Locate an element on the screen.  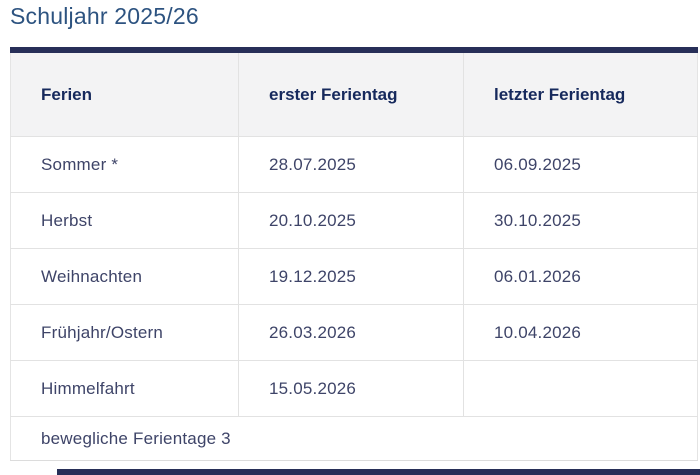
first-day-cell: 28.07.2025 is located at coordinates (351, 164).